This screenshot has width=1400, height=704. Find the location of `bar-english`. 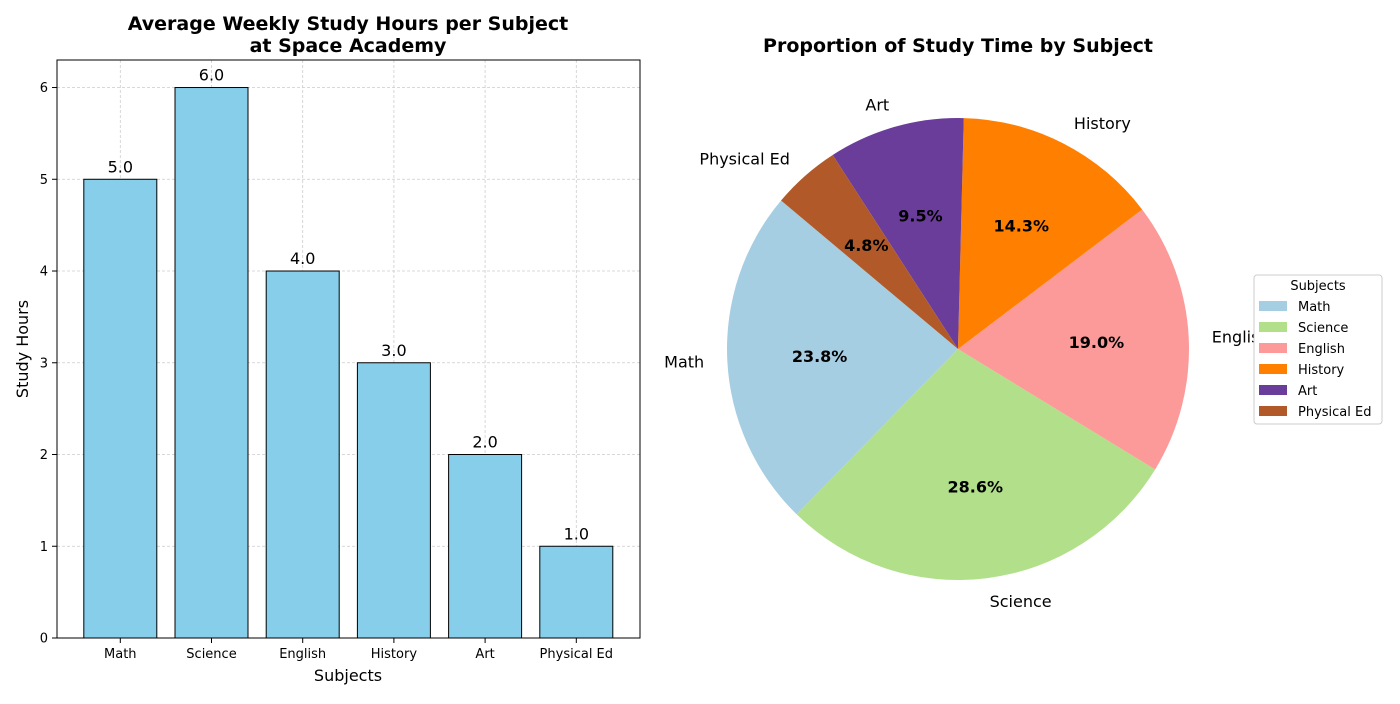

bar-english is located at coordinates (302, 454).